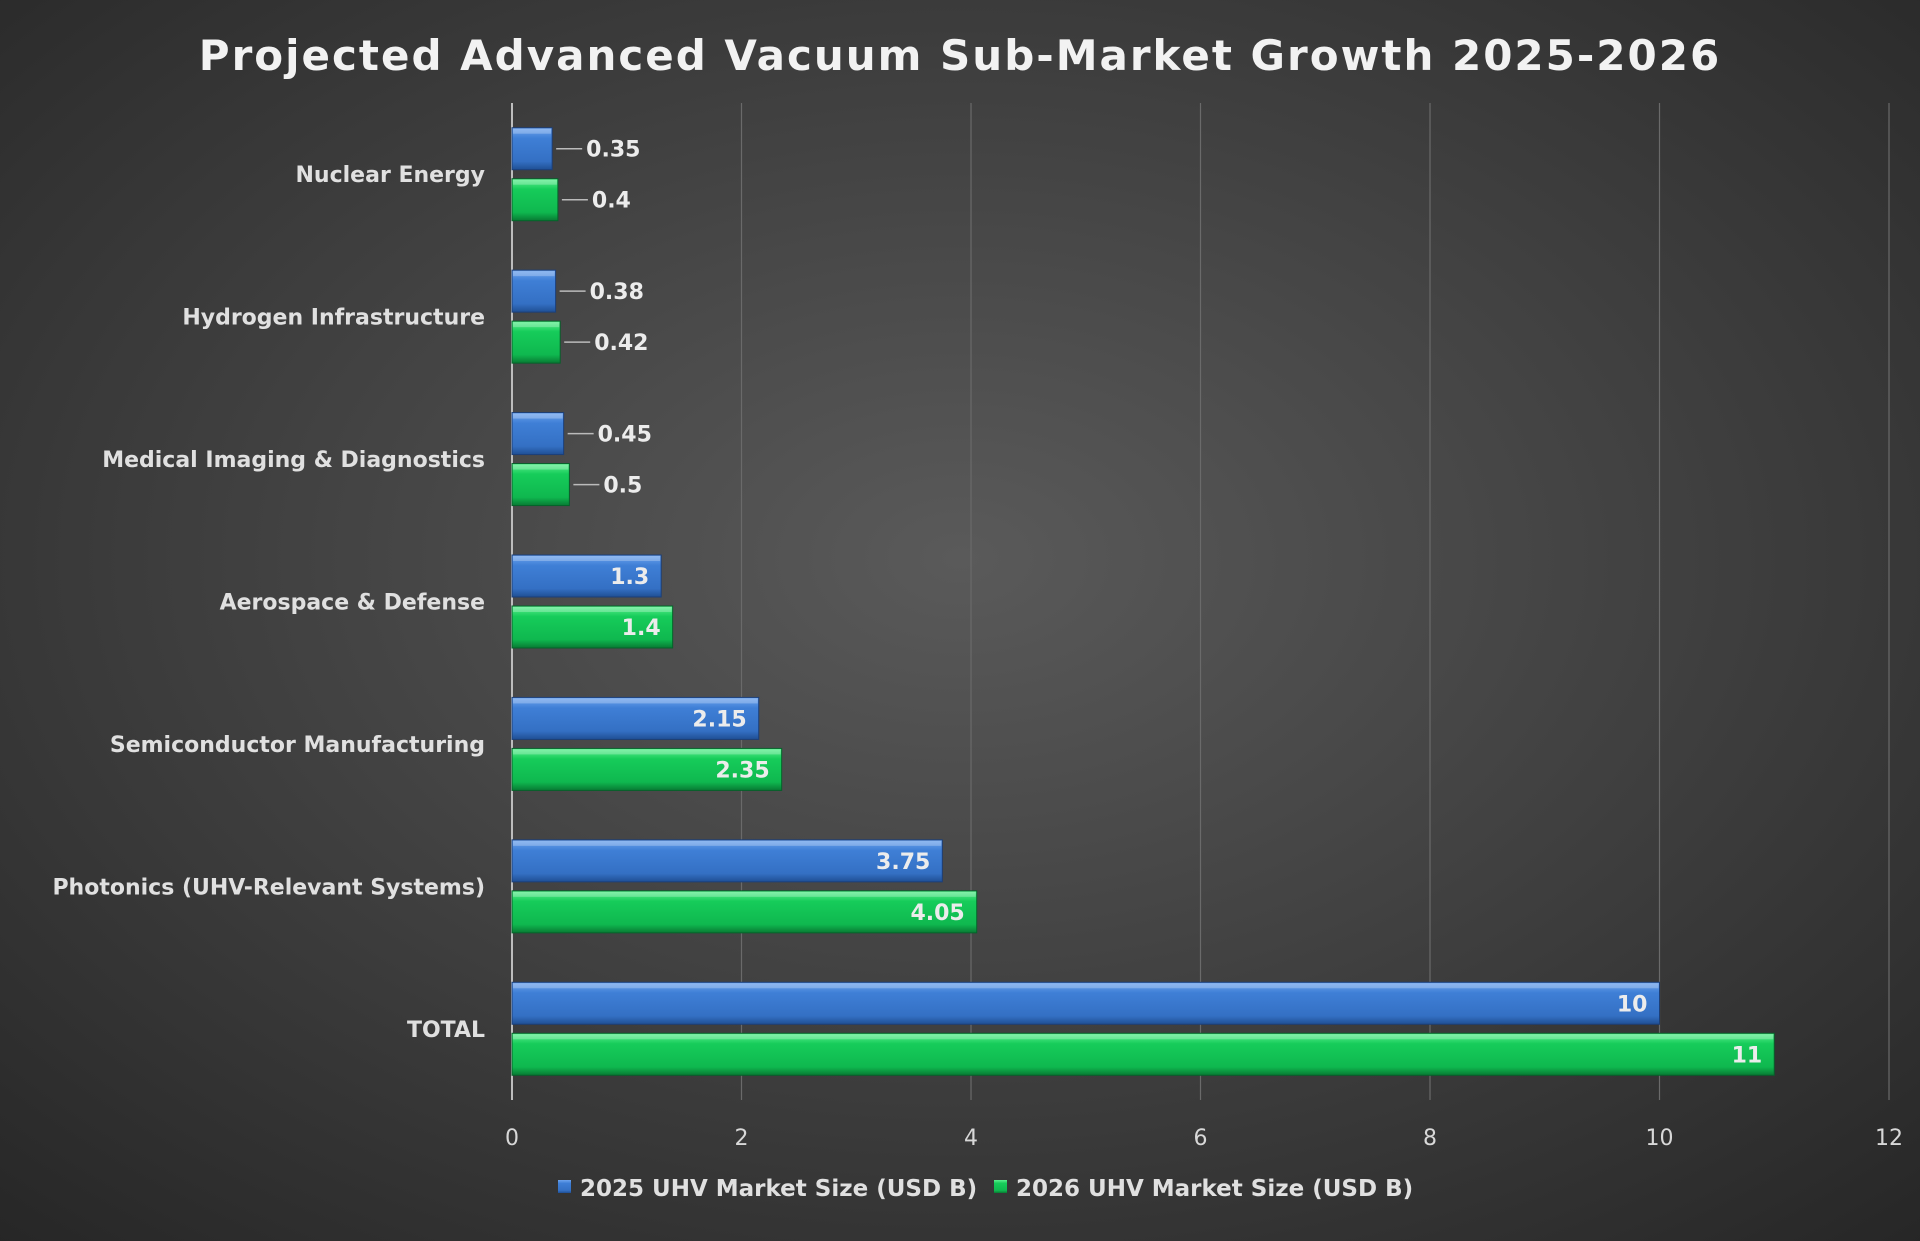  Describe the element at coordinates (446, 1030) in the screenshot. I see `category-label: TOTAL` at that location.